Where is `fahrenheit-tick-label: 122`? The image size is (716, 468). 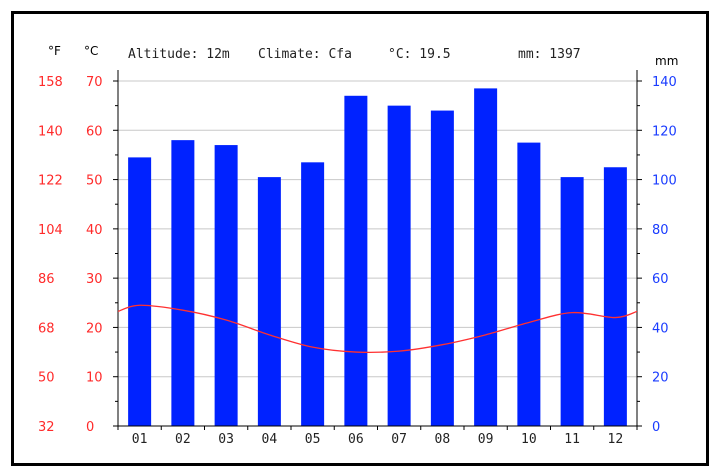 fahrenheit-tick-label: 122 is located at coordinates (50, 181).